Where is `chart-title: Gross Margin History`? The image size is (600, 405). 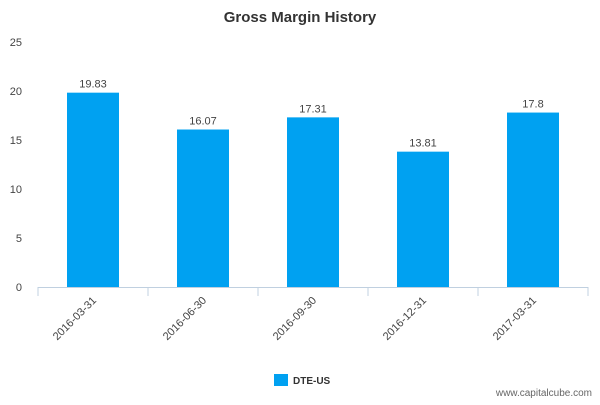
chart-title: Gross Margin History is located at coordinates (300, 17).